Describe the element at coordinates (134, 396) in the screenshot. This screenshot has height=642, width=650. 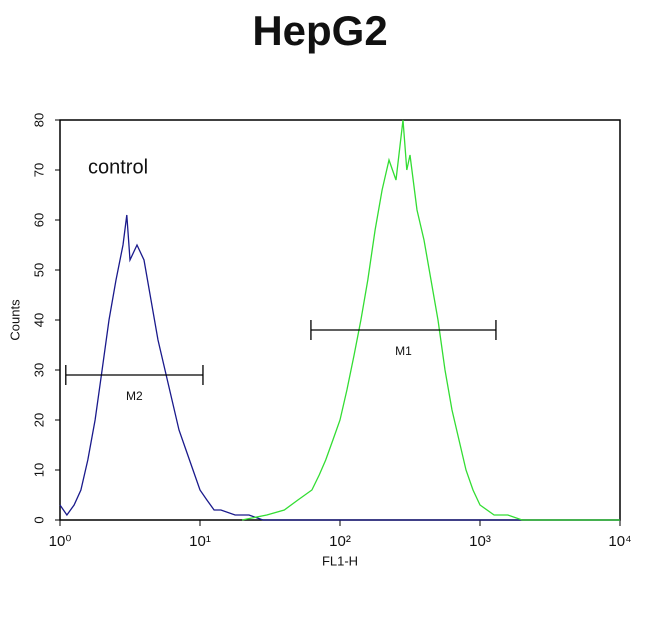
I see `gate-label: M2` at that location.